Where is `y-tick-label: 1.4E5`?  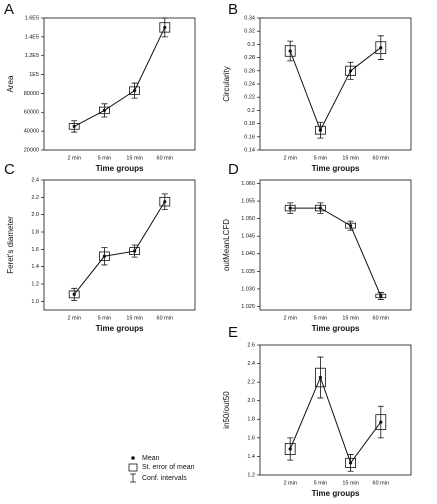 y-tick-label: 1.4E5 is located at coordinates (32, 37).